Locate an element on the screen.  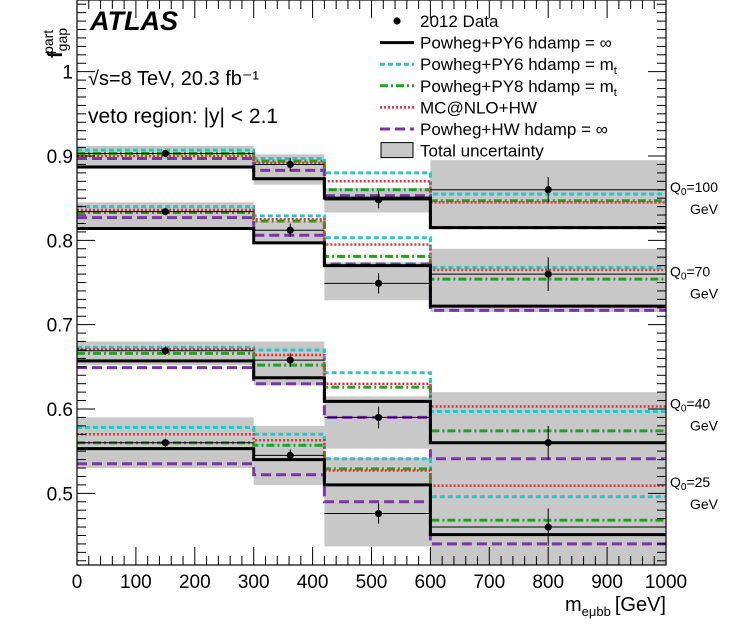
q0-label: Q0=70 is located at coordinates (690, 272).